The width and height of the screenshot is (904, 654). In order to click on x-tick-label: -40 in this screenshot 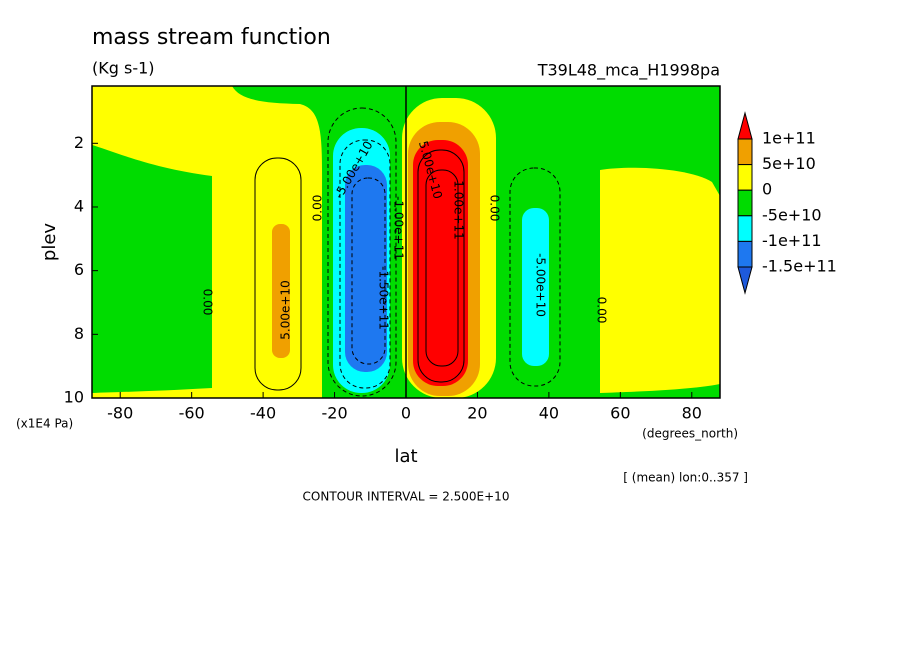, I will do `click(263, 413)`.